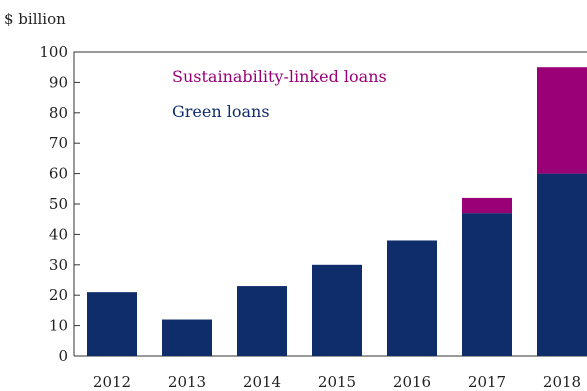  I want to click on bar-green-loans-2017, so click(487, 284).